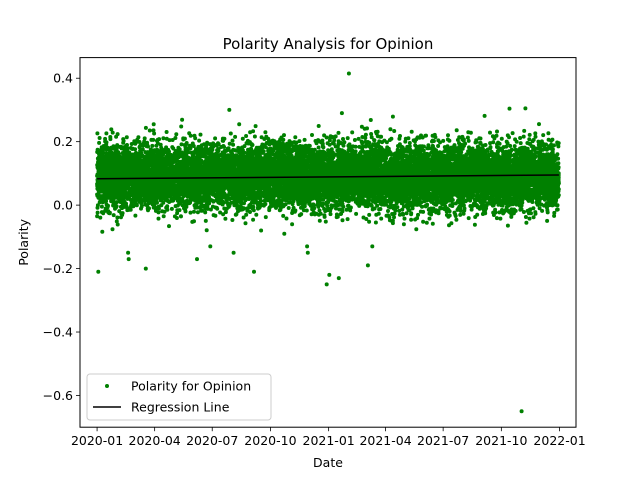 This screenshot has width=640, height=480. What do you see at coordinates (63, 78) in the screenshot?
I see `y-tick-label: 0.4` at bounding box center [63, 78].